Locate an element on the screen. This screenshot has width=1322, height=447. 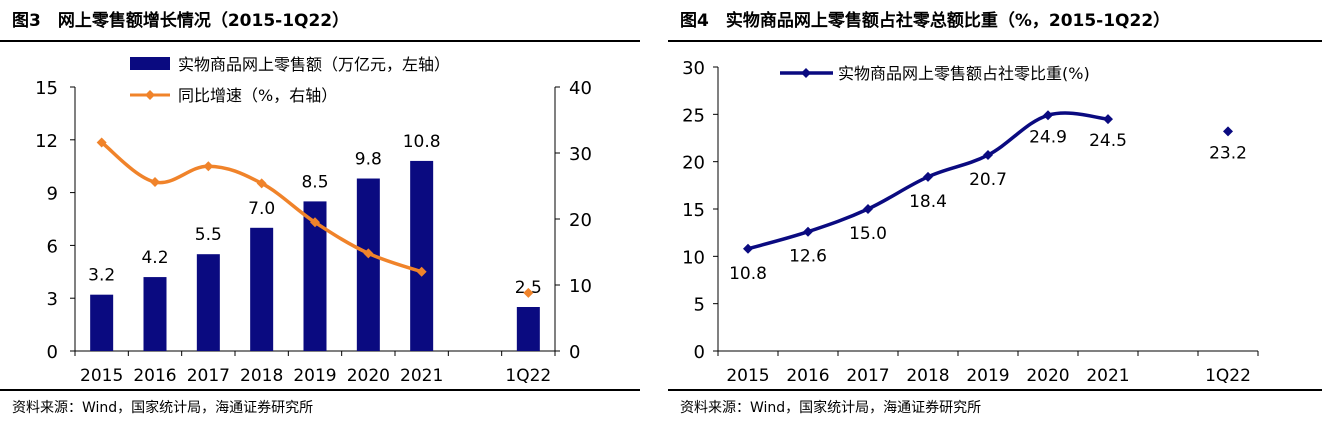
bar-data-label: 10.8 is located at coordinates (422, 142).